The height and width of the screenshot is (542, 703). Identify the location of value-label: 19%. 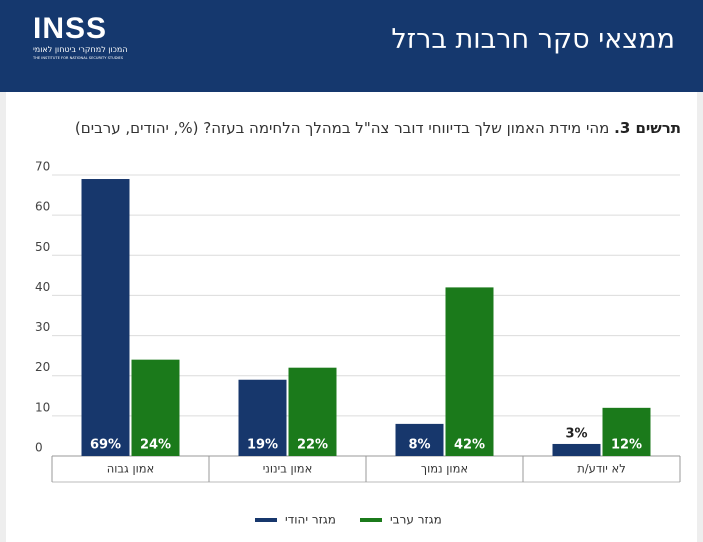
(262, 445).